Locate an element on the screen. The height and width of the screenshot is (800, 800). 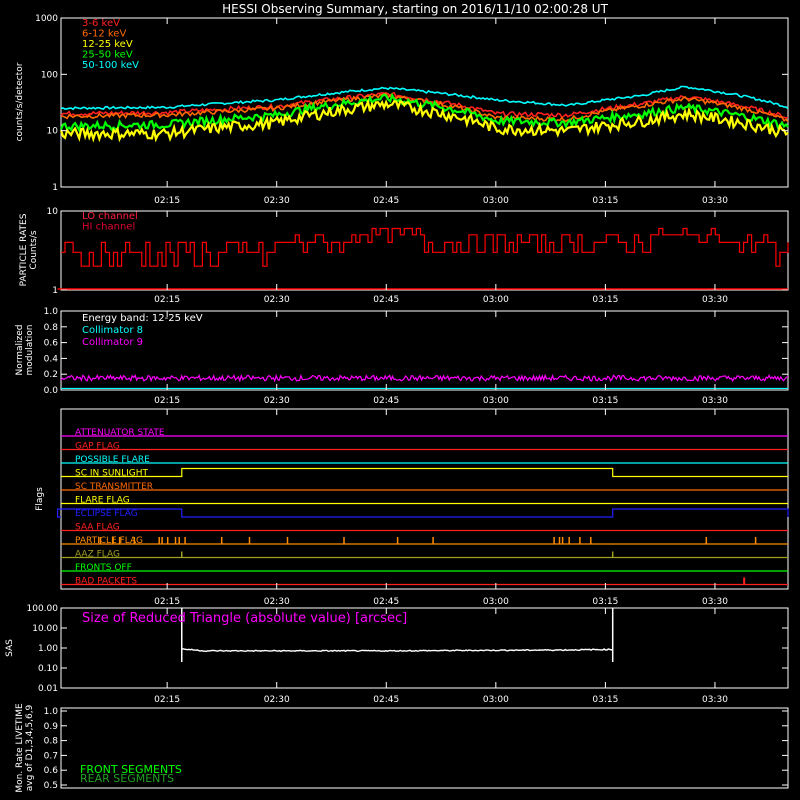
y-tick-label: 100.00 is located at coordinates (43, 609).